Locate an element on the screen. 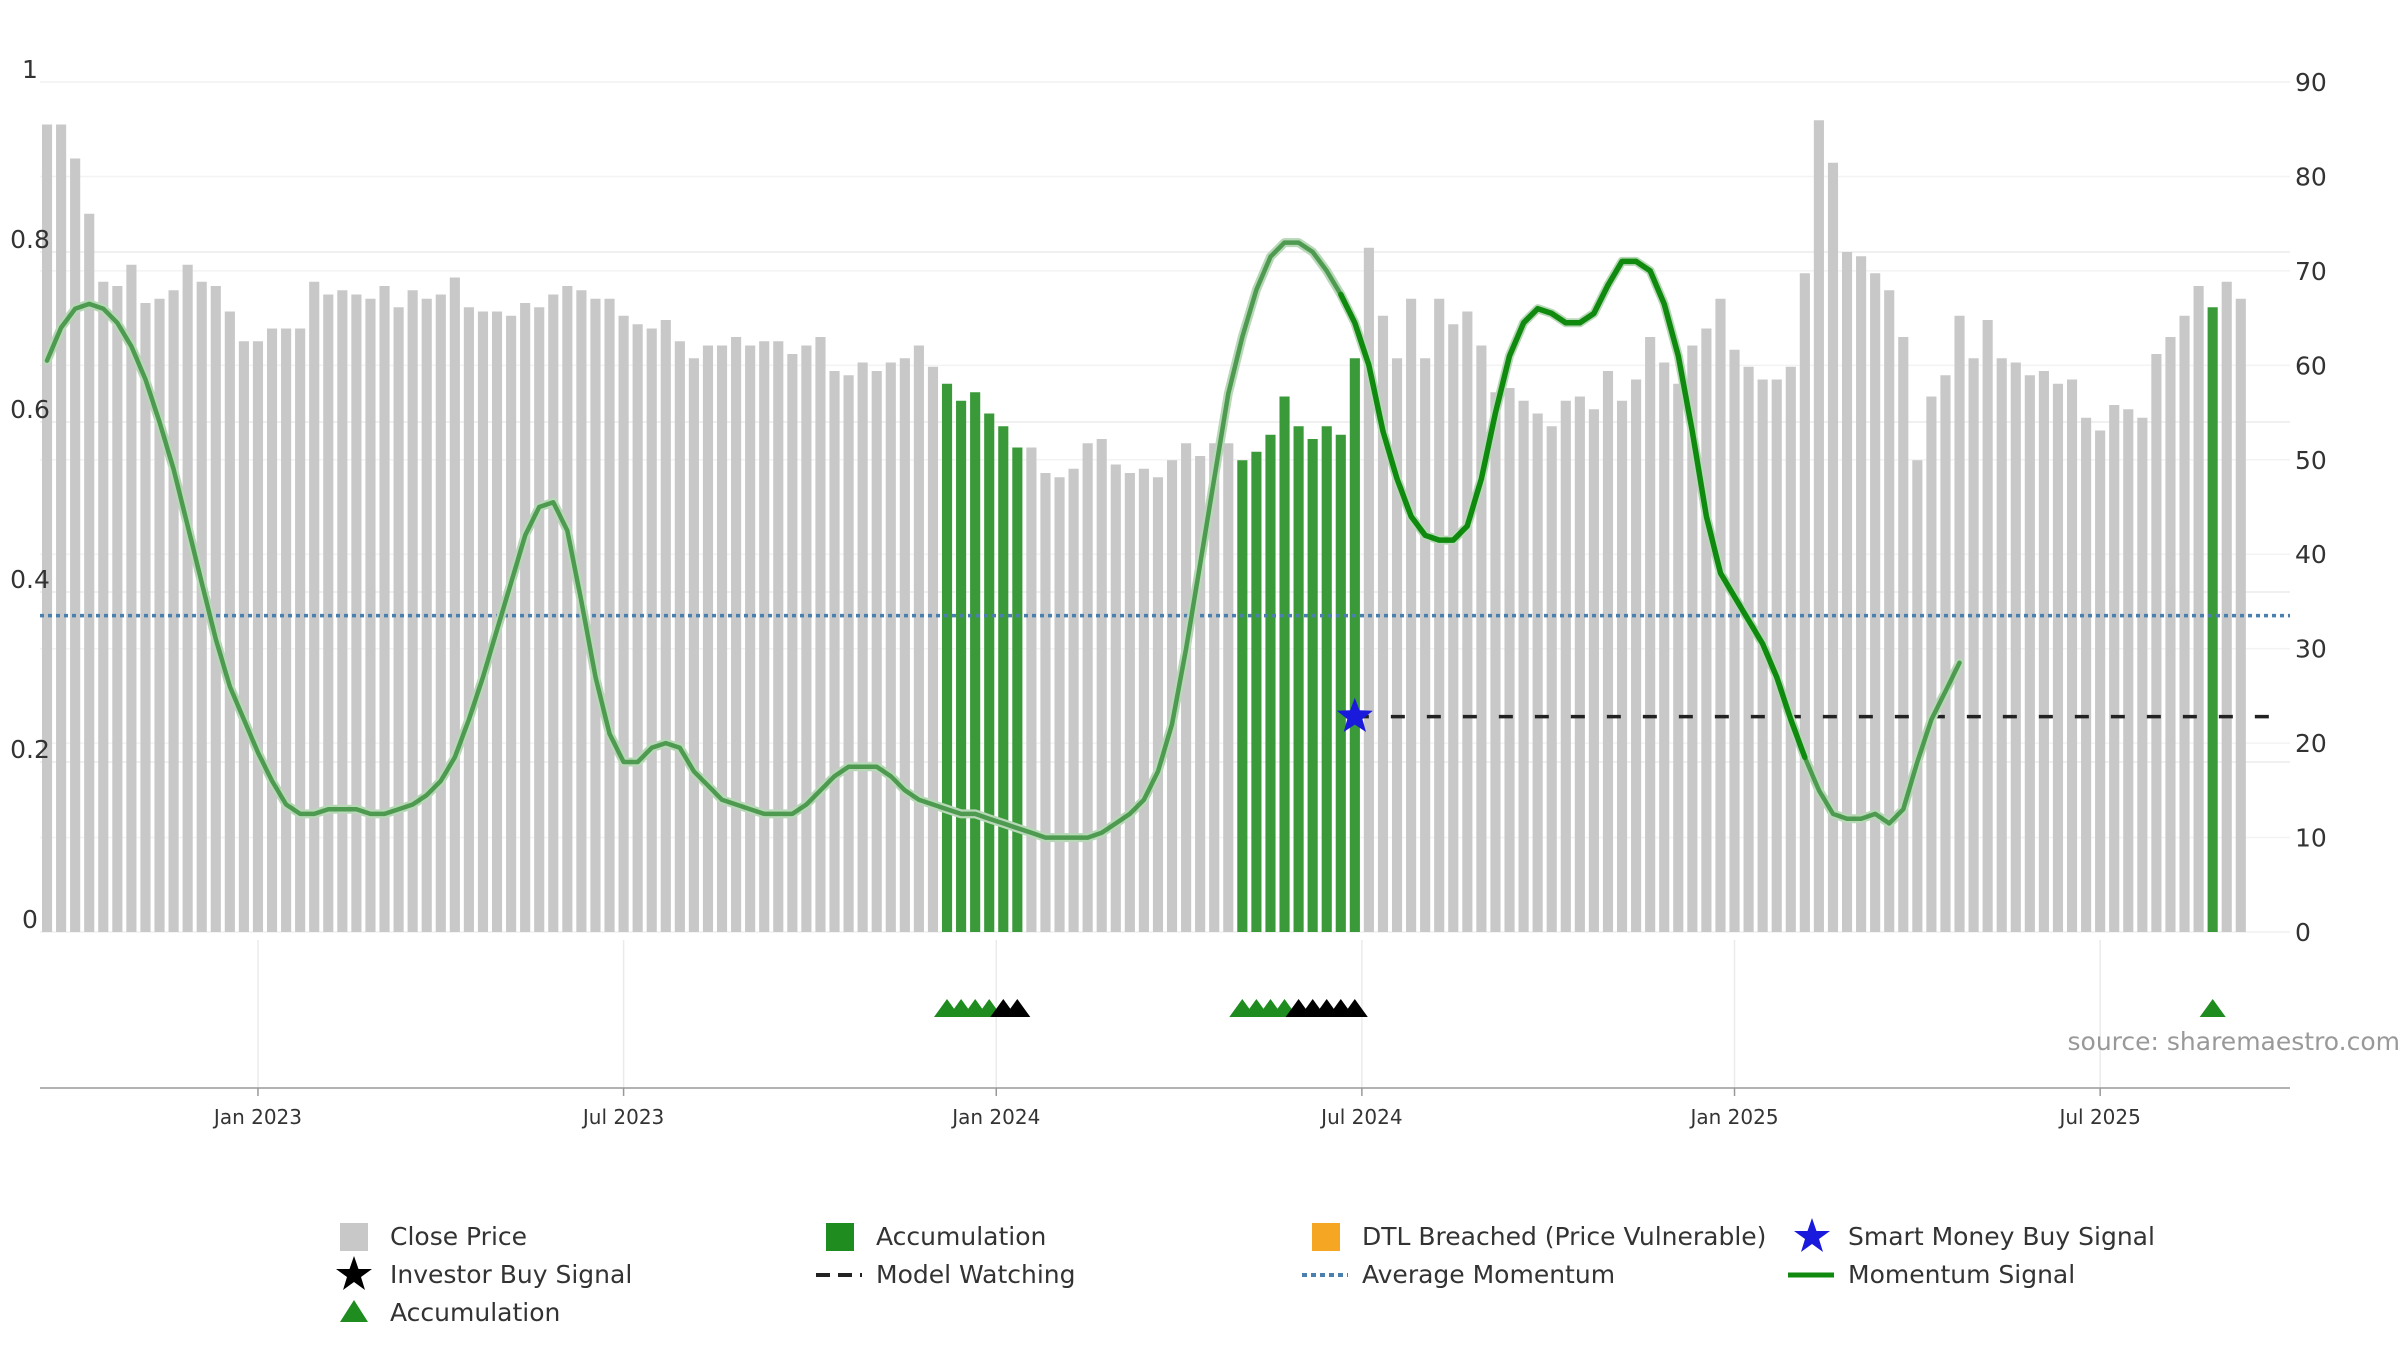 This screenshot has height=1350, width=2400. x-tick-label: Jan 2023 is located at coordinates (257, 1117).